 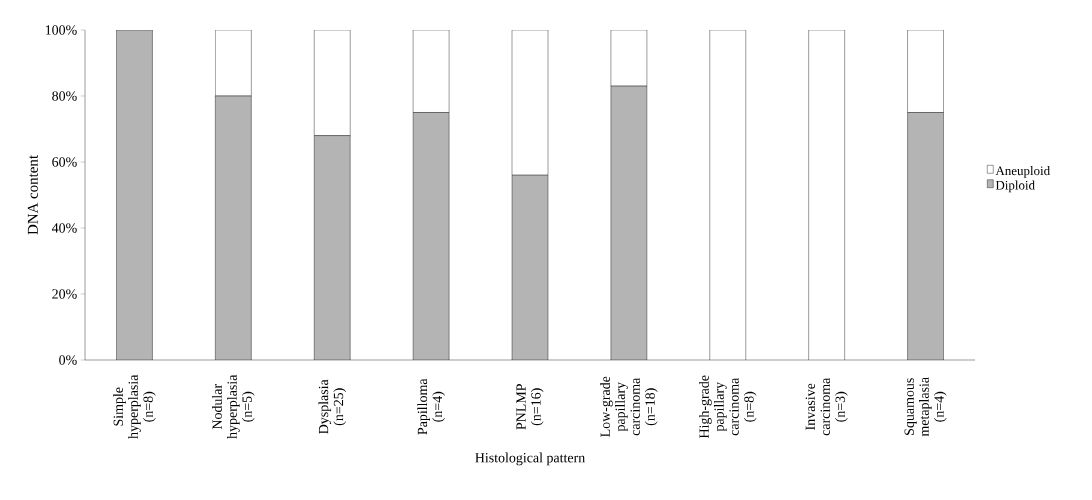 What do you see at coordinates (431, 406) in the screenshot?
I see `x-tick-label: Papilloma (n=4)` at bounding box center [431, 406].